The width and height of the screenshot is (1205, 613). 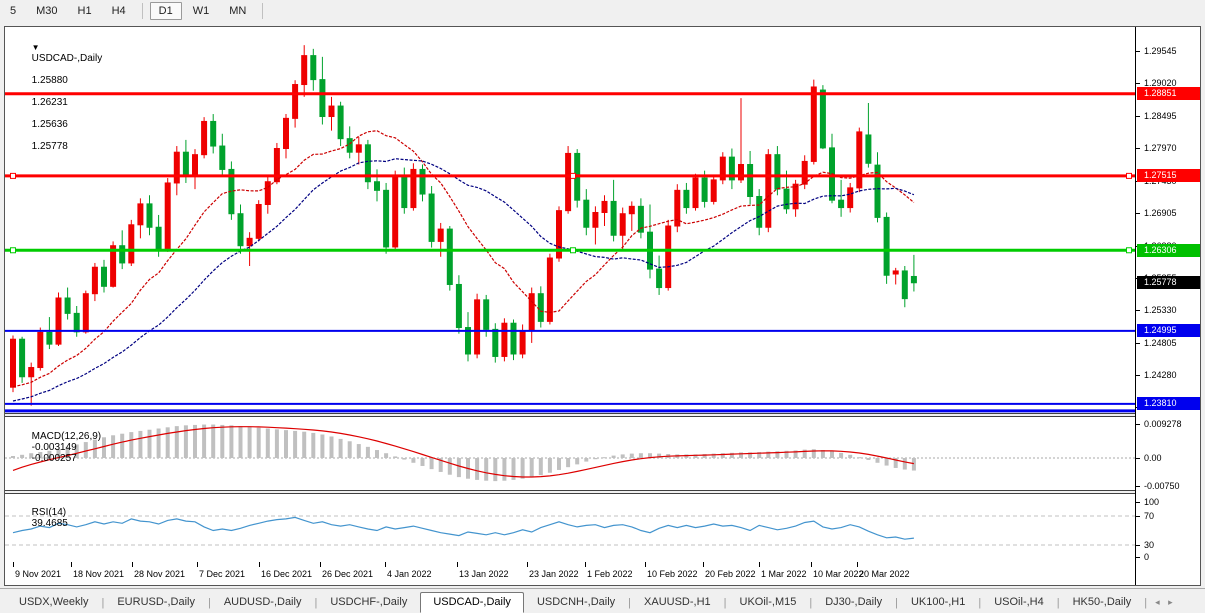 I want to click on macd-main-value: -0.003149, so click(x=54, y=447).